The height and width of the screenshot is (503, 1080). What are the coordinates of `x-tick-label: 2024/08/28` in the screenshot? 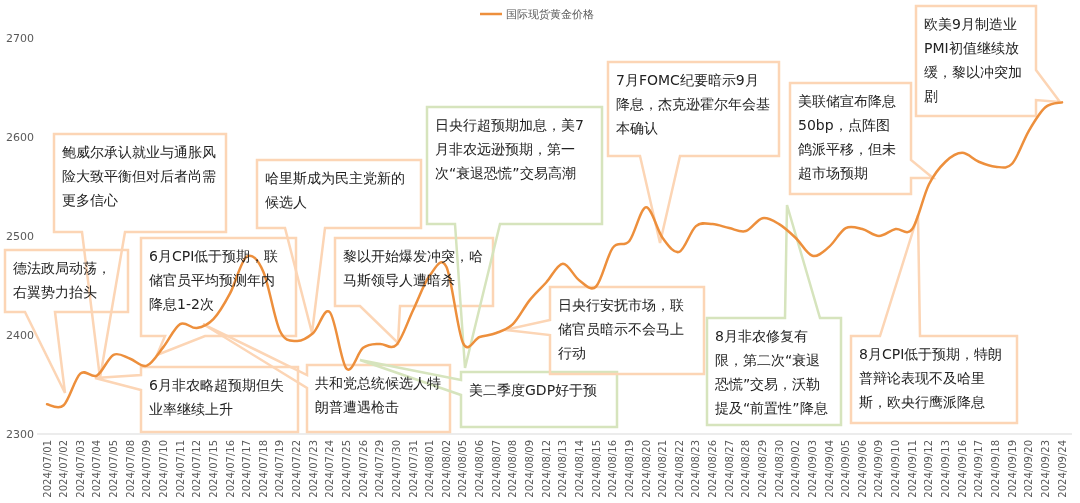 It's located at (746, 469).